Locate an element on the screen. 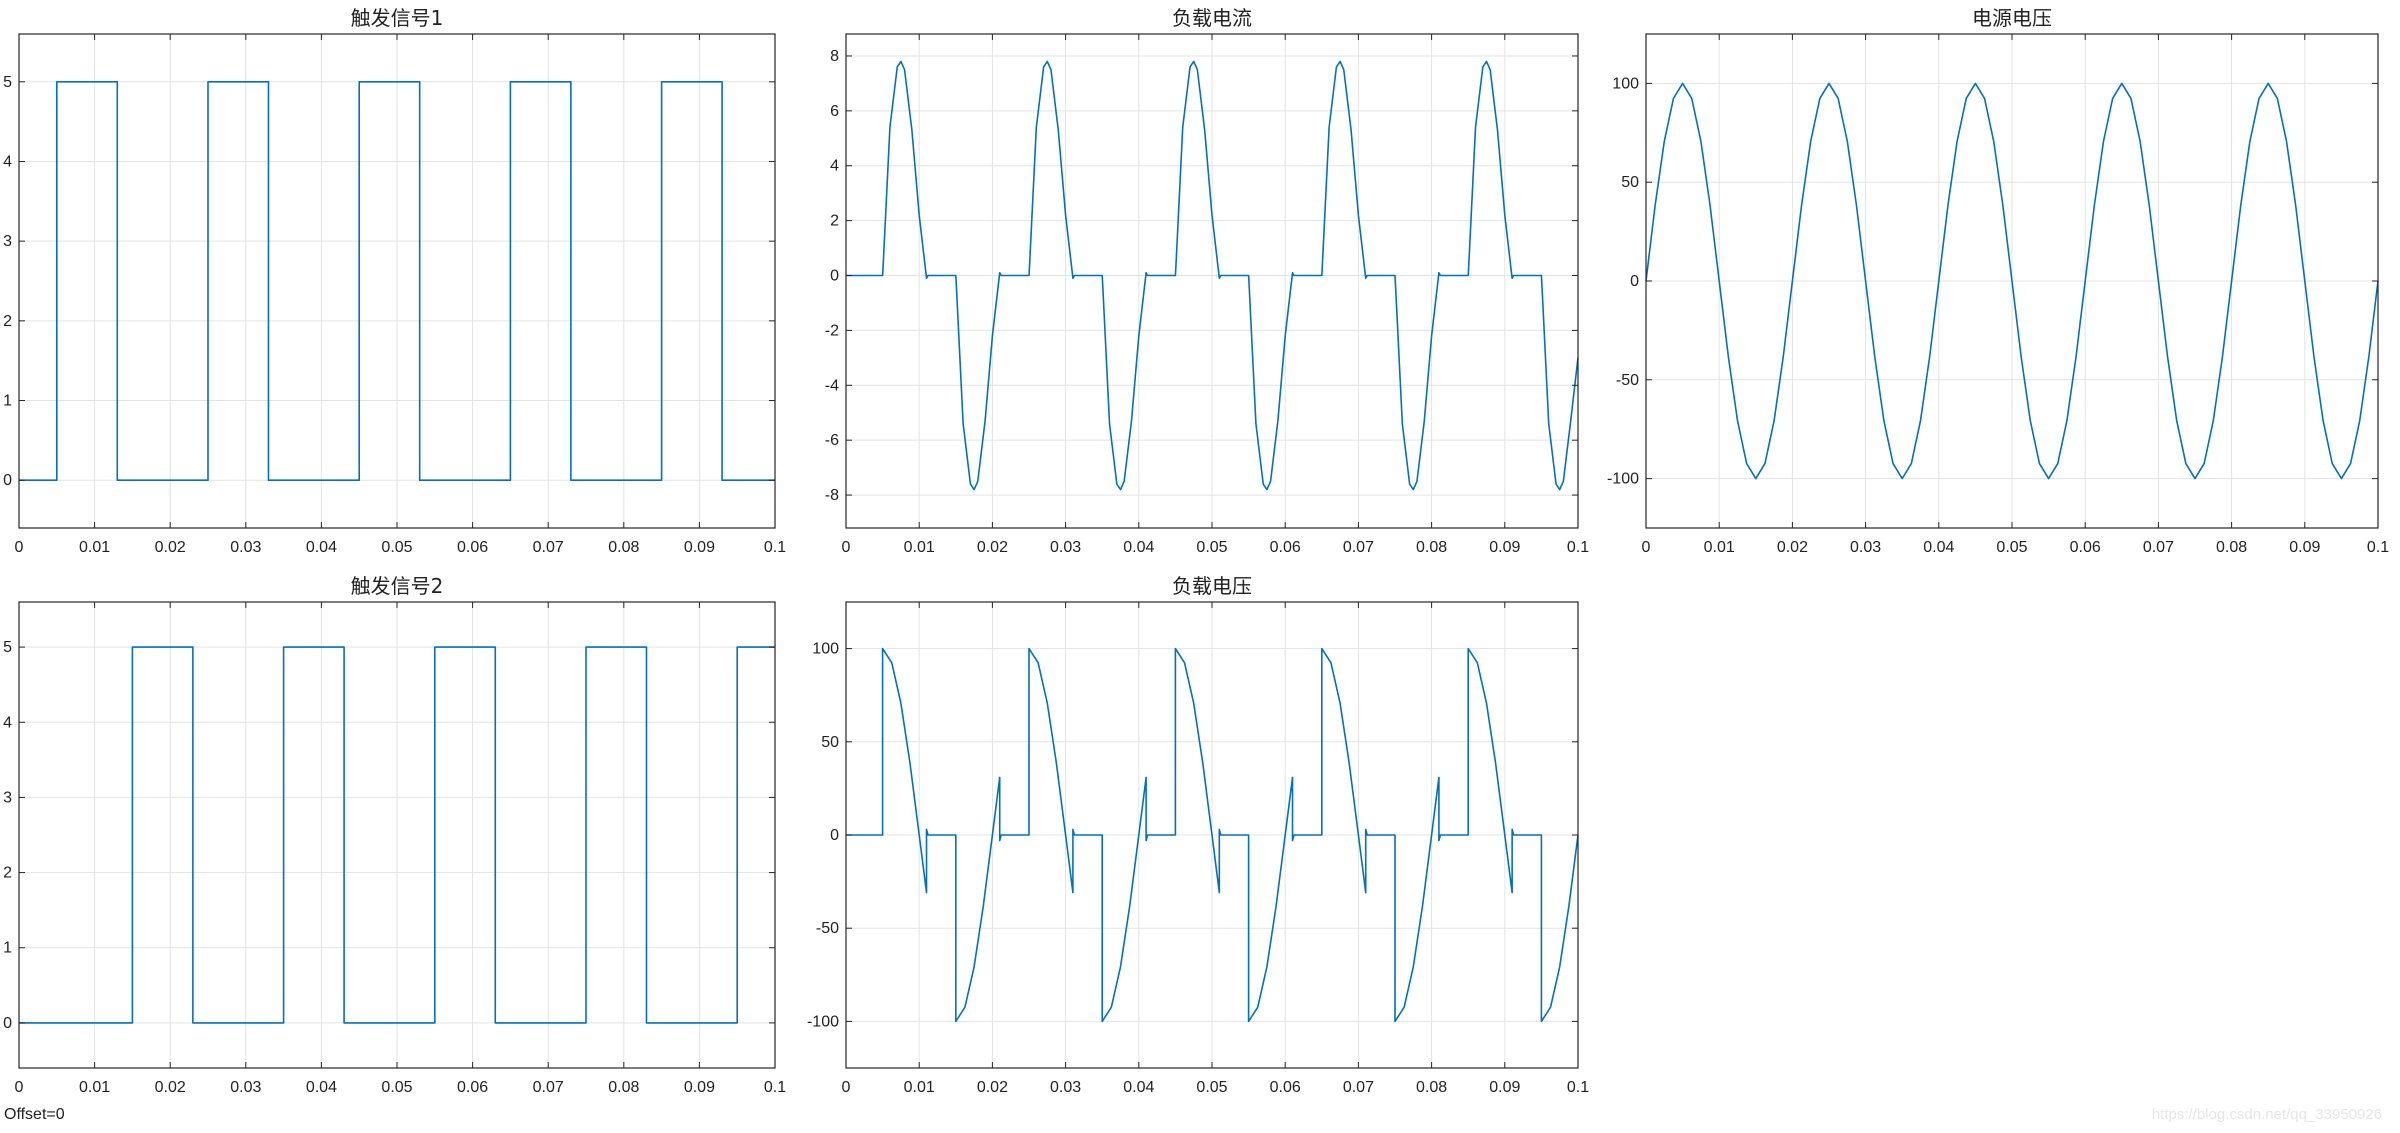  y-tick-label: -2 is located at coordinates (832, 330).